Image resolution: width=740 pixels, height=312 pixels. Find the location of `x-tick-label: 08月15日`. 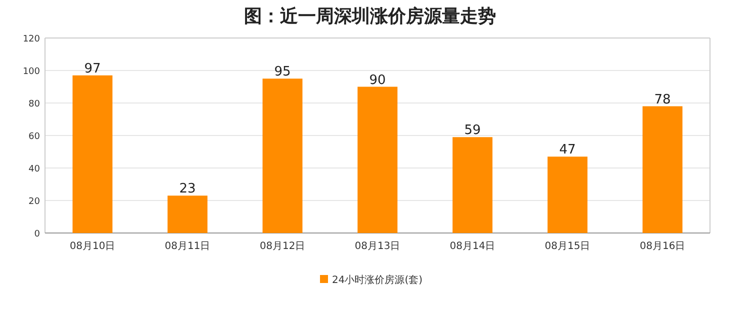

x-tick-label: 08月15日 is located at coordinates (567, 246).